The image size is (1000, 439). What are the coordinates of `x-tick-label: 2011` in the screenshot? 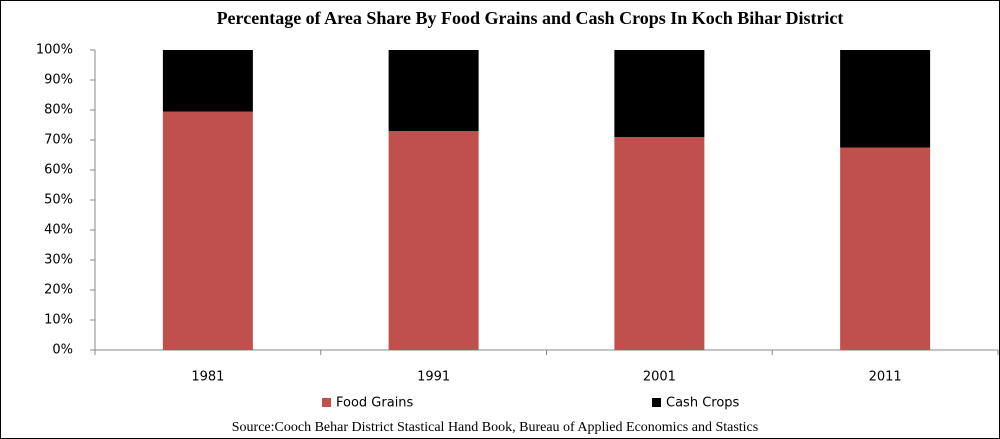 It's located at (885, 377).